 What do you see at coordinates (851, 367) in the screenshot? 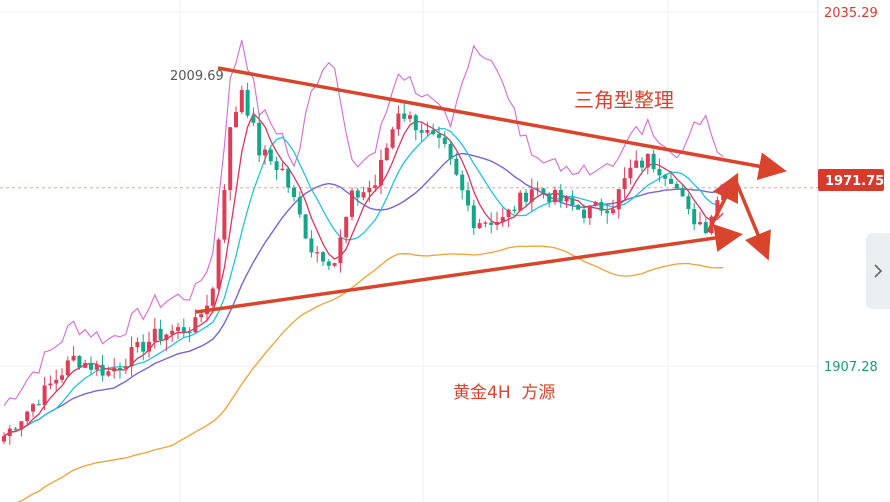
I see `y-axis-mid-label: 1907.28` at bounding box center [851, 367].